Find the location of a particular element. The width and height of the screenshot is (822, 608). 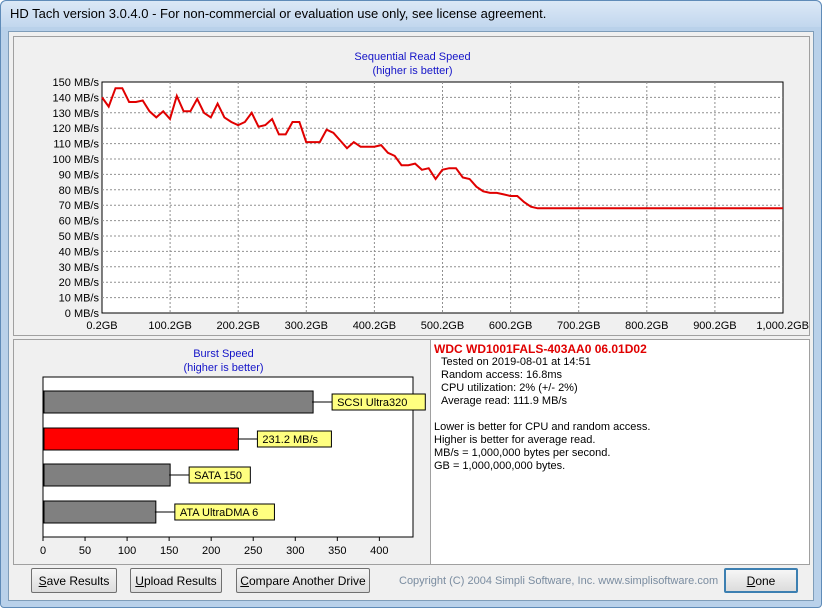

seq-y-tick-label: 80 MB/s is located at coordinates (79, 191).